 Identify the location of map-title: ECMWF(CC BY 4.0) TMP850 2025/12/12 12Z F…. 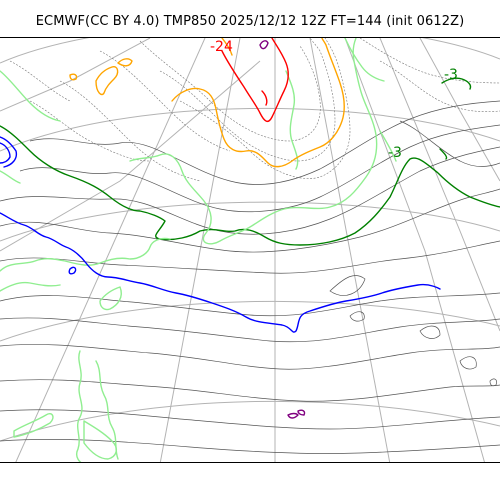
(250, 21).